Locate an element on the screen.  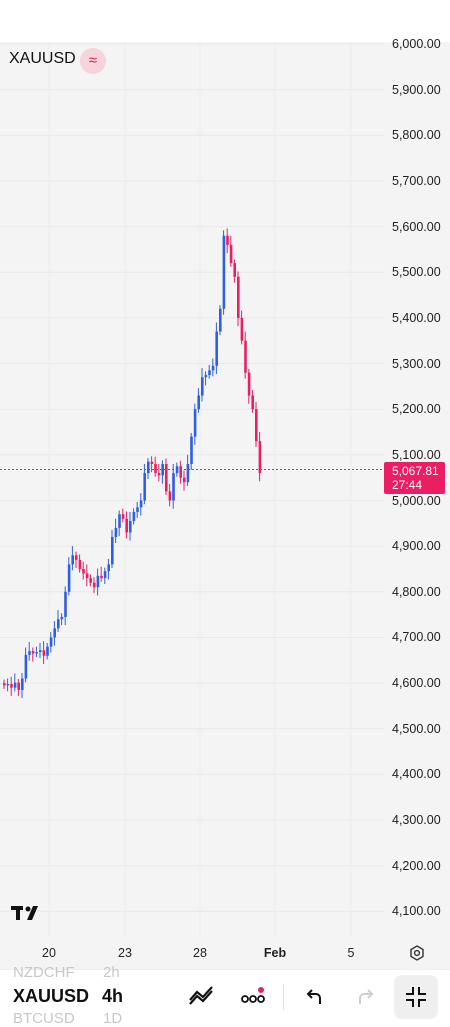
undo-icon is located at coordinates (314, 997).